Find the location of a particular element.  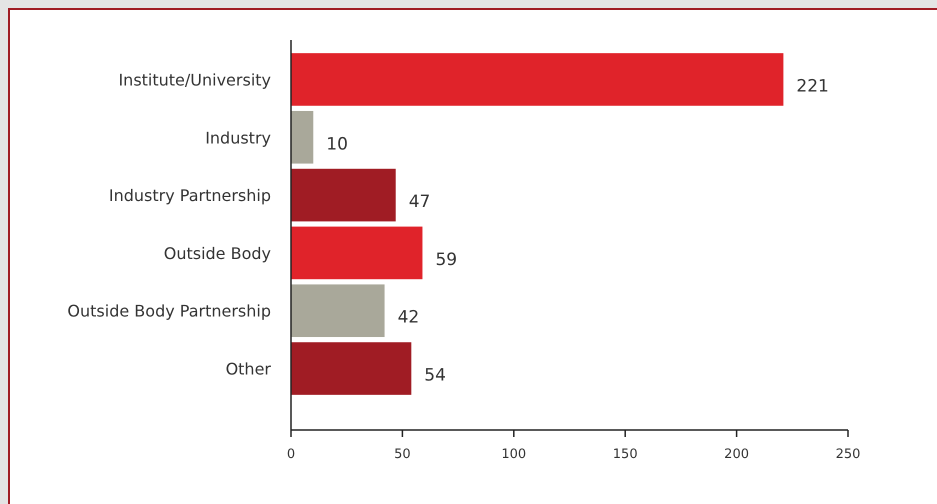

data-label: 47 is located at coordinates (419, 202).